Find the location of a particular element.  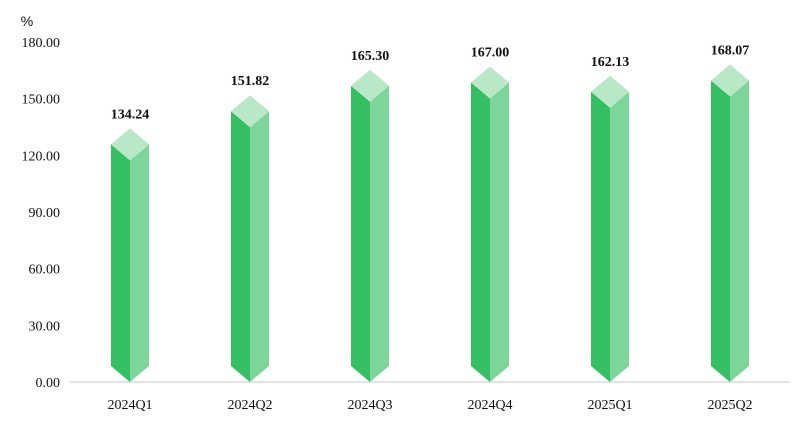

bar-2024Q1 is located at coordinates (130, 255).